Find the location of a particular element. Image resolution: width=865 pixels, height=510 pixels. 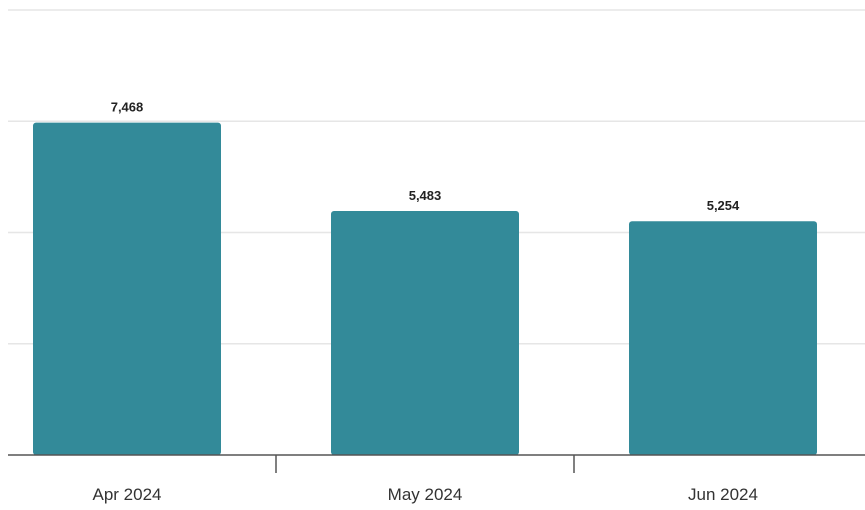

x-axis-tick-labels: Apr 2024 May 2024 Jun 2024 is located at coordinates (425, 494).